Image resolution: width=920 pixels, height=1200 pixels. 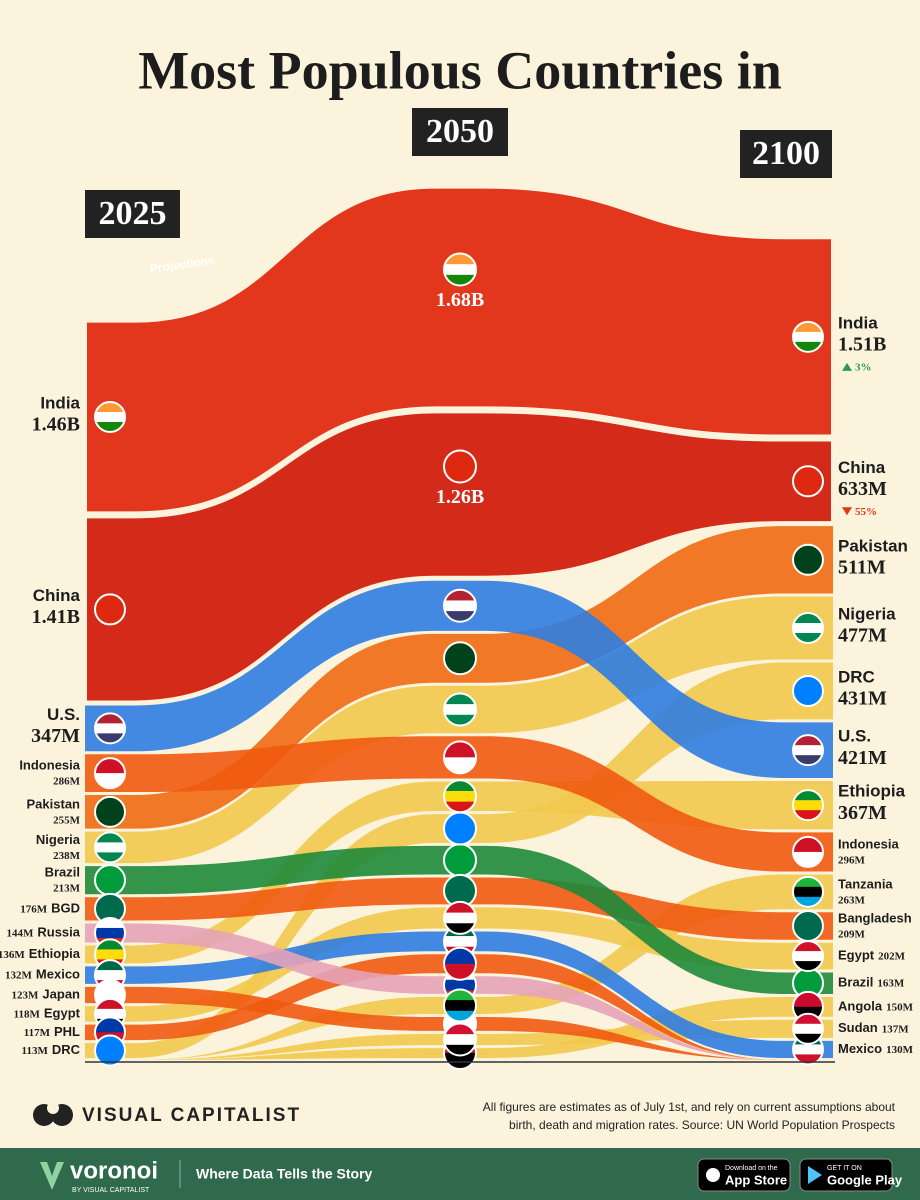 What do you see at coordinates (19, 976) in the screenshot?
I see `value-label: 132M` at bounding box center [19, 976].